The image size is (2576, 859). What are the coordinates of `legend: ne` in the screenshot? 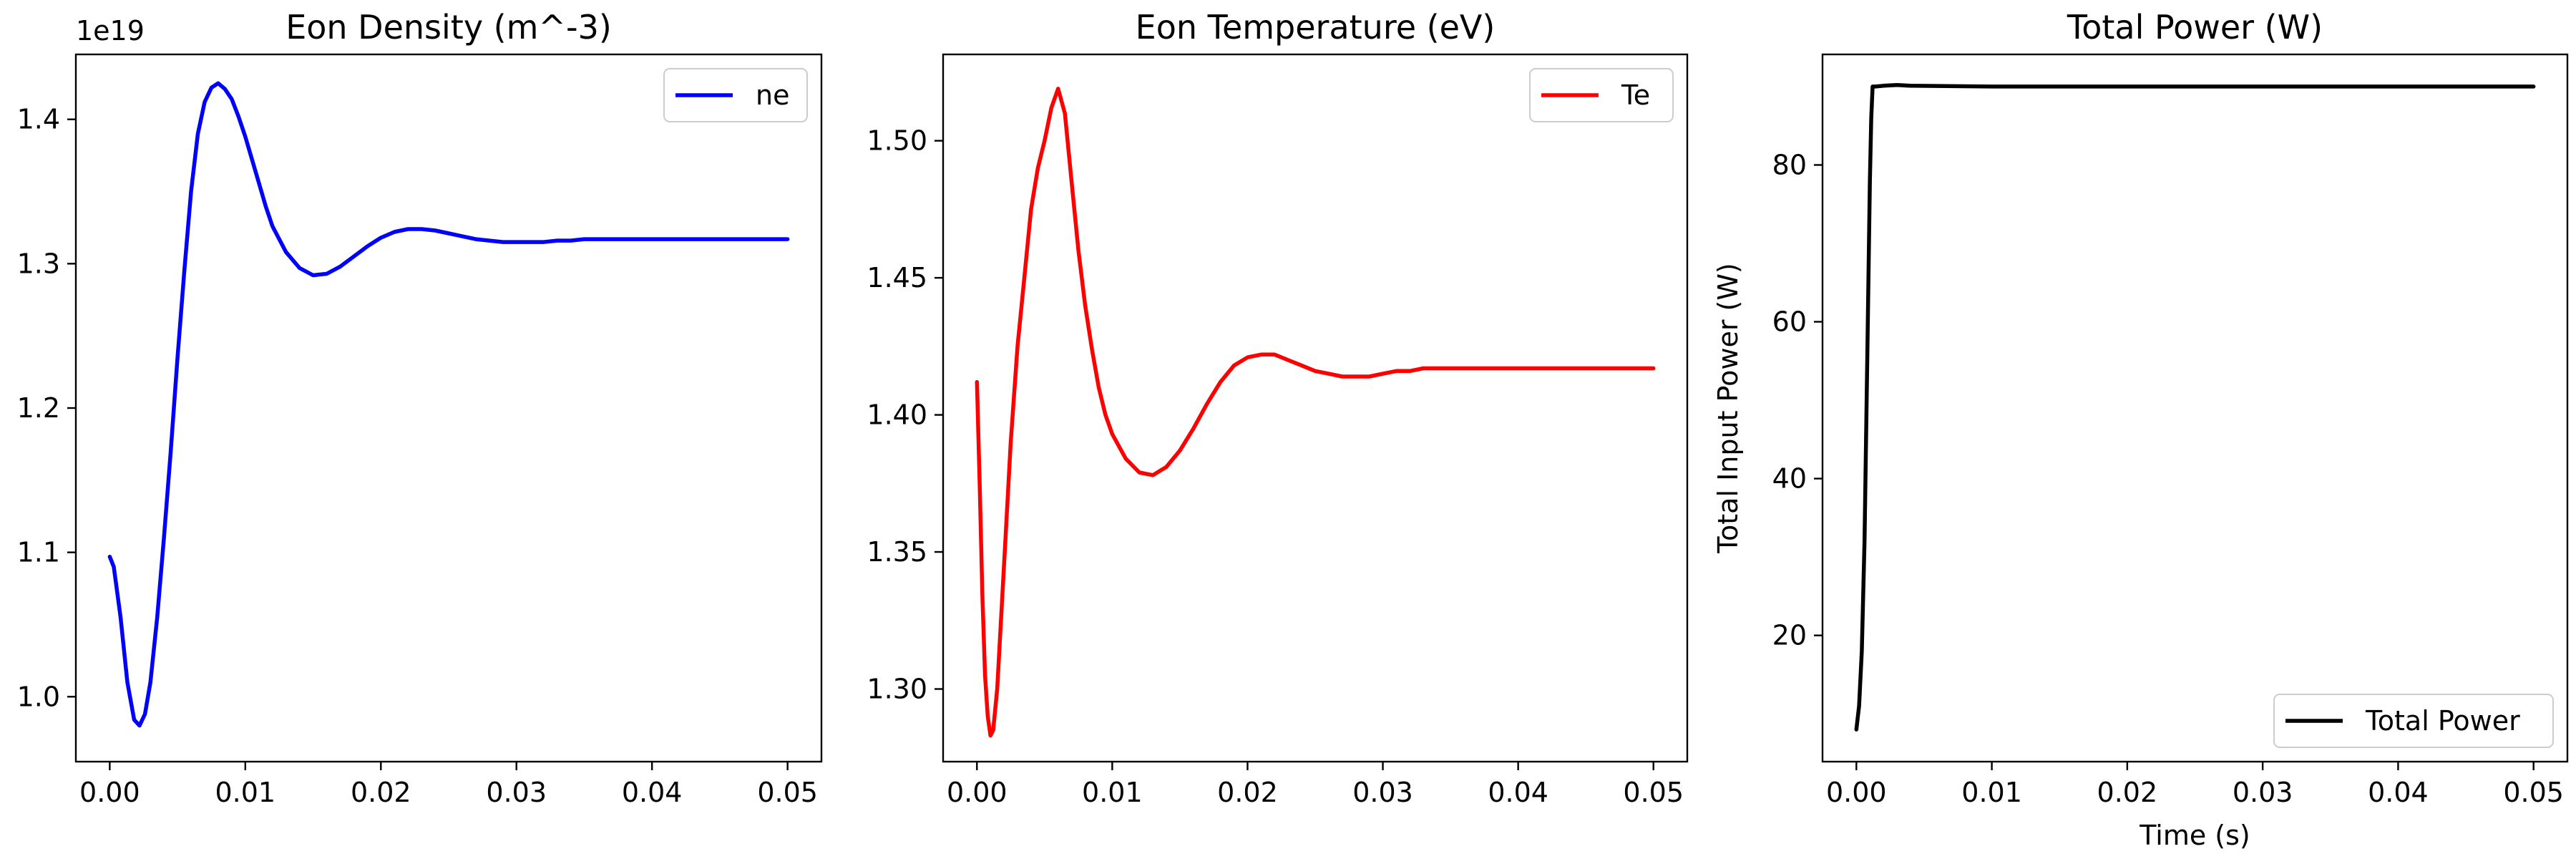 It's located at (735, 95).